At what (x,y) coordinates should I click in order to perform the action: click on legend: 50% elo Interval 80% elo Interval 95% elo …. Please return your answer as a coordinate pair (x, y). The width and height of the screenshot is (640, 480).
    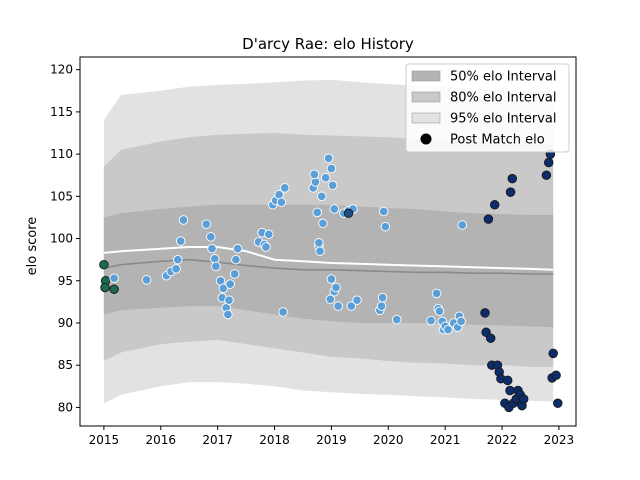
    Looking at the image, I should click on (487, 108).